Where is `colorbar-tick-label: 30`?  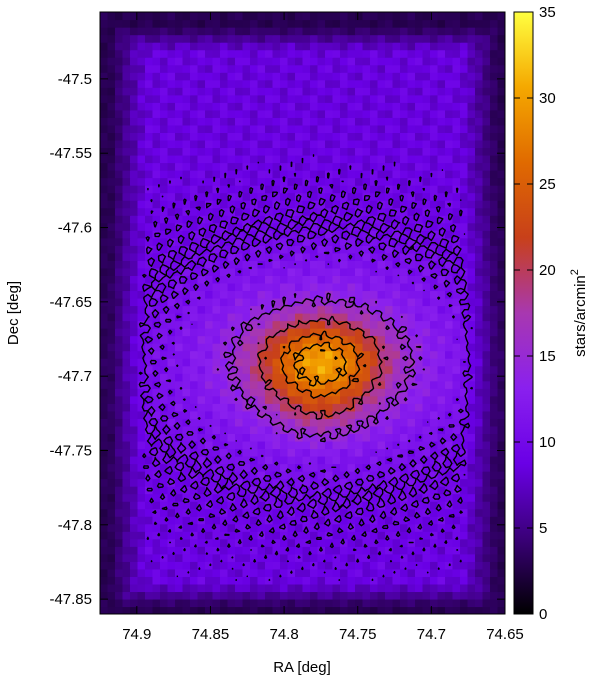 colorbar-tick-label: 30 is located at coordinates (547, 98).